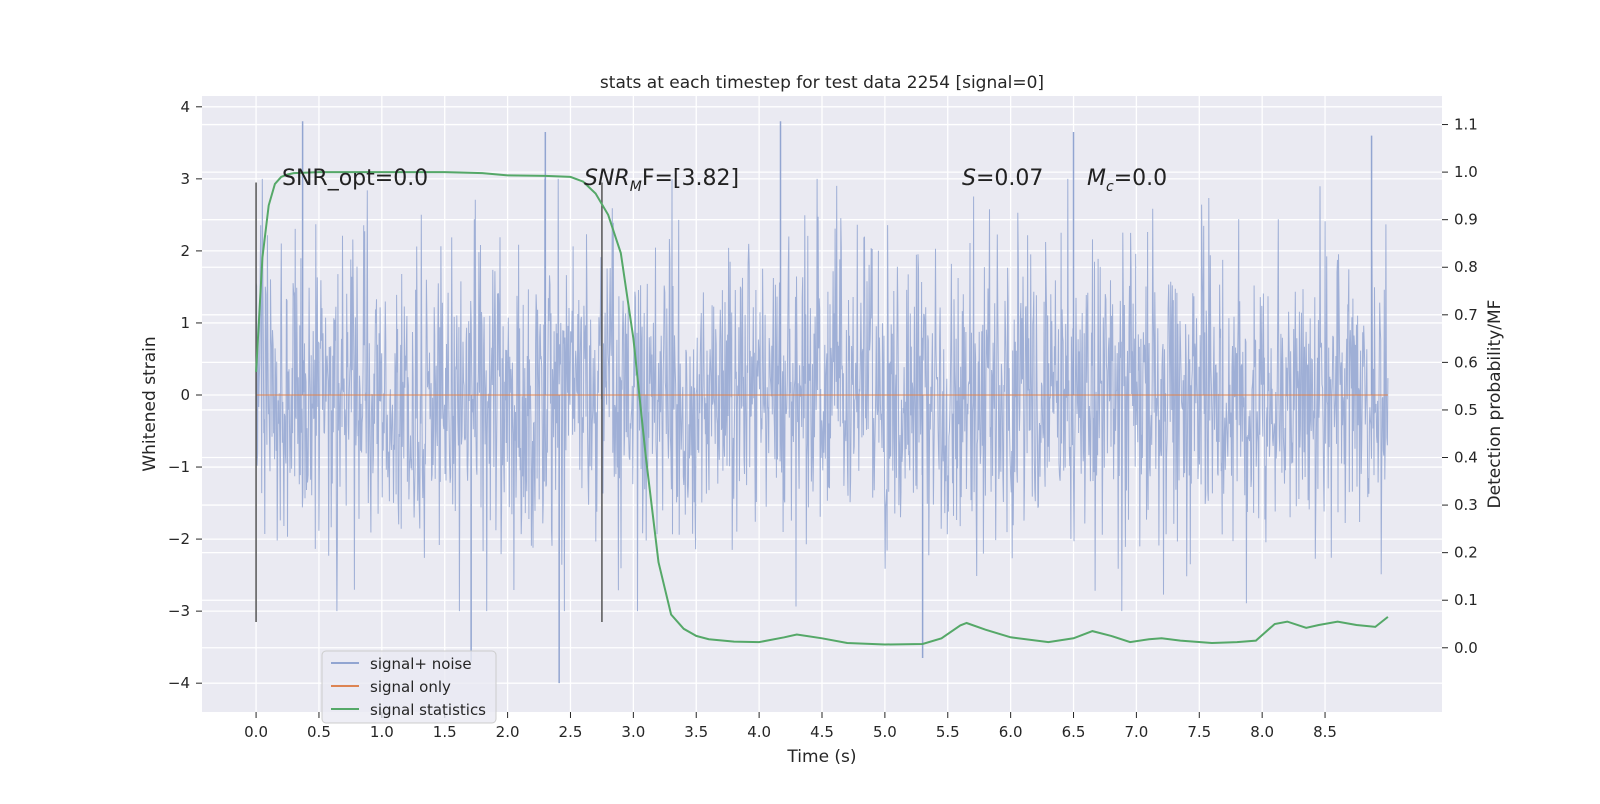 The height and width of the screenshot is (804, 1600). Describe the element at coordinates (1466, 362) in the screenshot. I see `y2-tick-label: 0.6` at that location.